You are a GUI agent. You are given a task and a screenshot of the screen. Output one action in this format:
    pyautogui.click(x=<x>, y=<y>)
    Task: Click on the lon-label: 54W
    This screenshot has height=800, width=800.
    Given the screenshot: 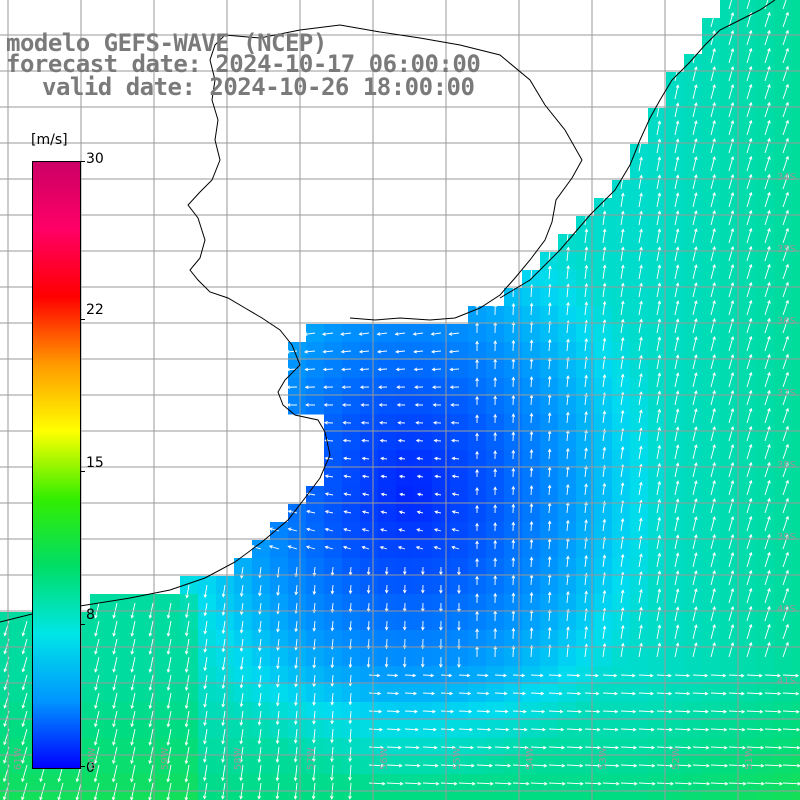 What is the action you would take?
    pyautogui.click(x=530, y=758)
    